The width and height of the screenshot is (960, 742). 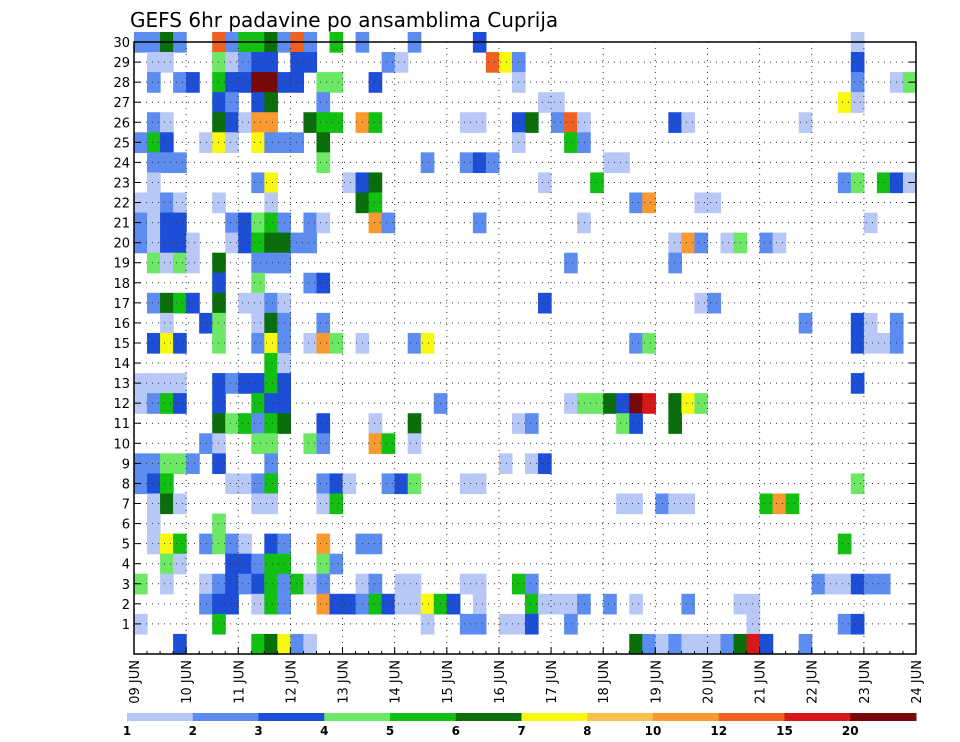 What do you see at coordinates (126, 625) in the screenshot?
I see `y-tick-label: 1` at bounding box center [126, 625].